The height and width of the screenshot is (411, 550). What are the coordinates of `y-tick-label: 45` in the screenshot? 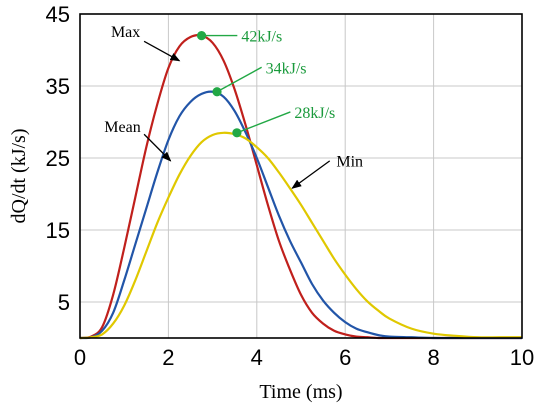 It's located at (58, 14).